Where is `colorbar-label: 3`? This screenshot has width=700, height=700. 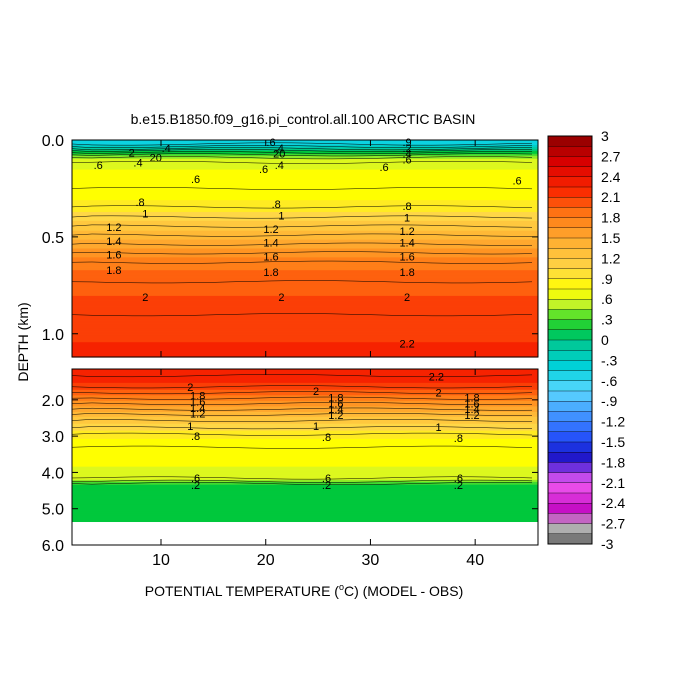 colorbar-label: 3 is located at coordinates (605, 136).